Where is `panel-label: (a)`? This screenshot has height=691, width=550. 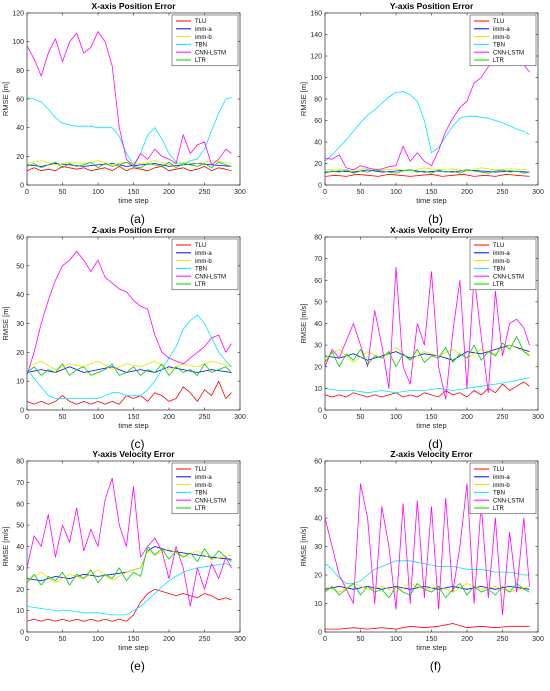 panel-label: (a) is located at coordinates (137, 219).